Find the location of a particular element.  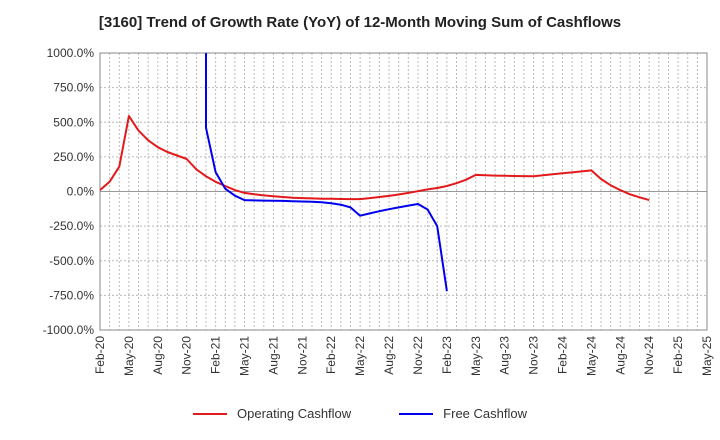

legend-swatch-free is located at coordinates (416, 413).